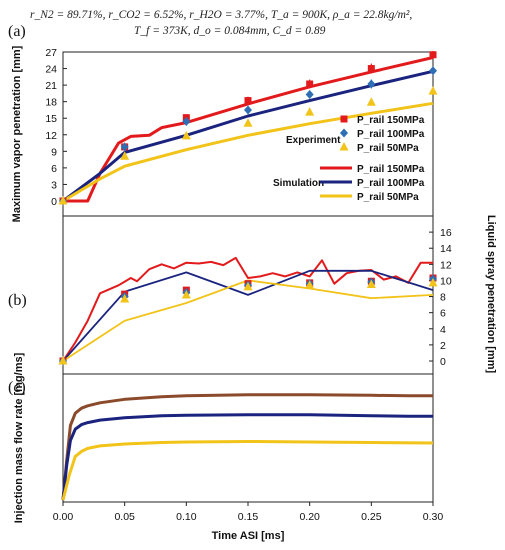  I want to click on panel-c-x-tick-label: 0.05, so click(124, 517).